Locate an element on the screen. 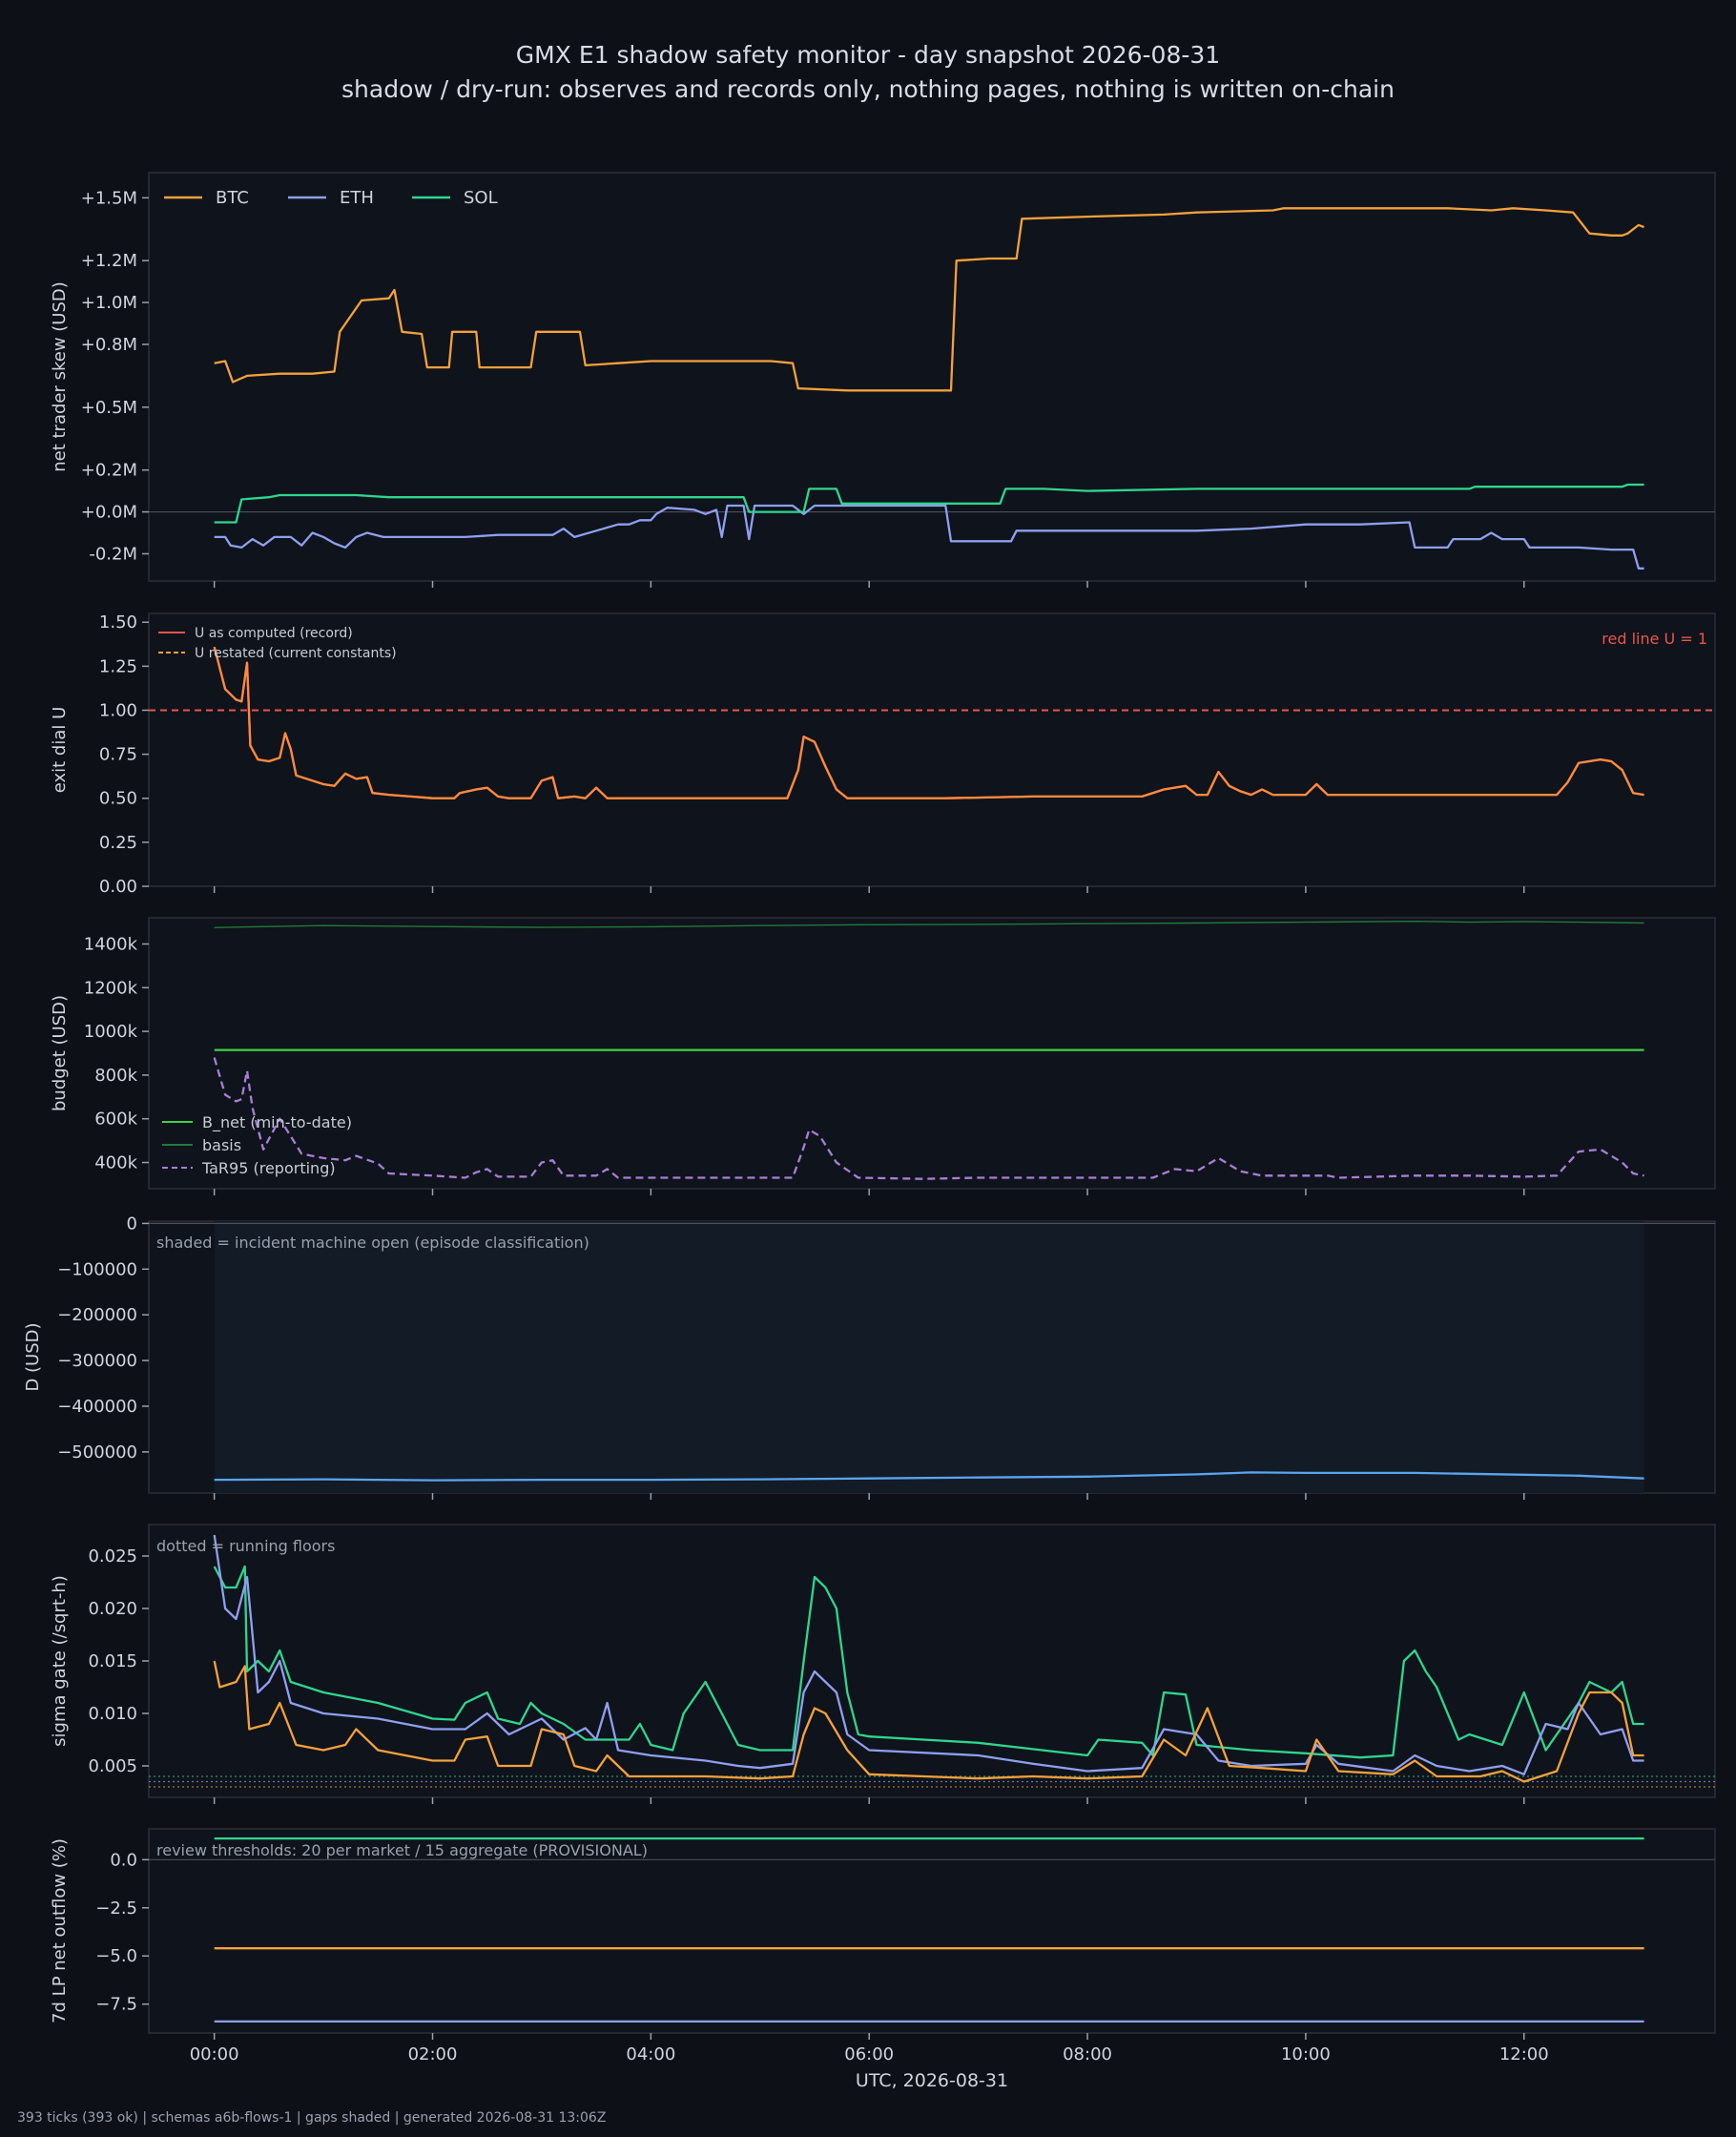  y-tick-label: 0.50 is located at coordinates (118, 799).